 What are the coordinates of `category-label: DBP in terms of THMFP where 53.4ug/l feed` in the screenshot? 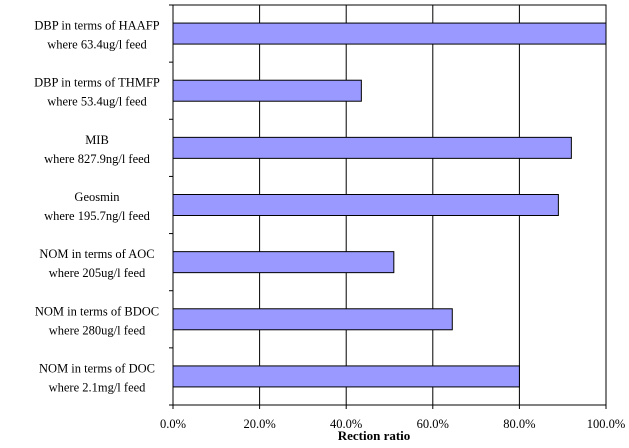 It's located at (97, 92).